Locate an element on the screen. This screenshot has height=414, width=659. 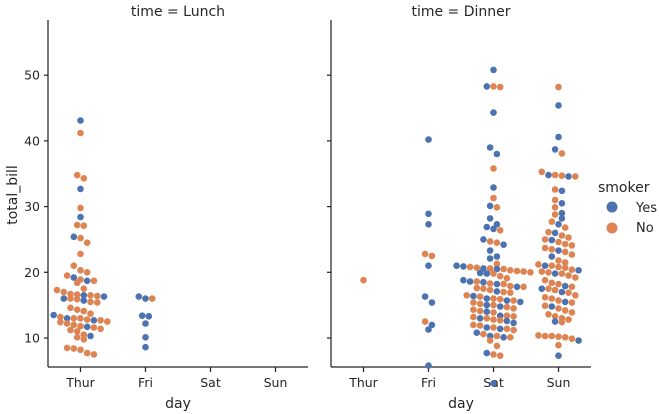
legend-label-no: No is located at coordinates (645, 228).